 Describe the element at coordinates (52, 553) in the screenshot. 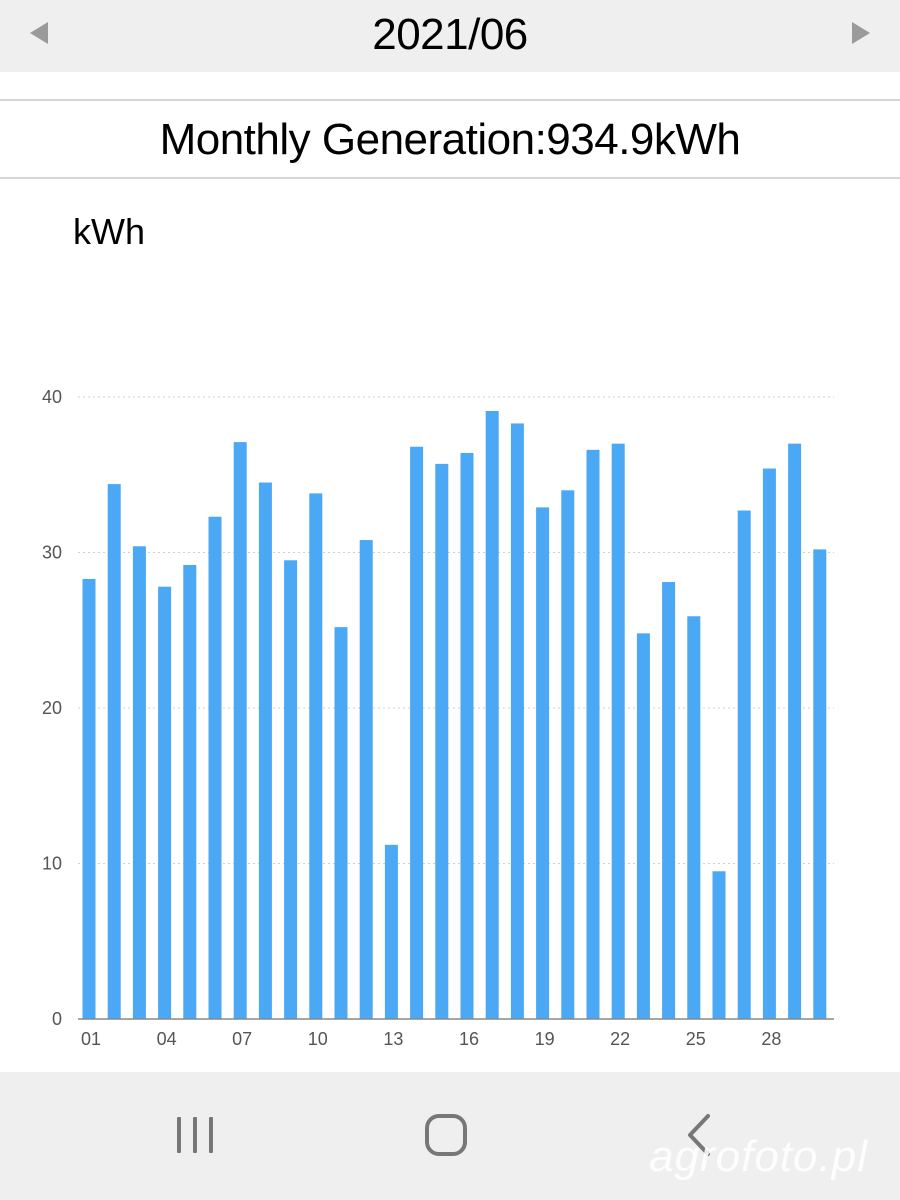

I see `y-tick-label: 30` at that location.